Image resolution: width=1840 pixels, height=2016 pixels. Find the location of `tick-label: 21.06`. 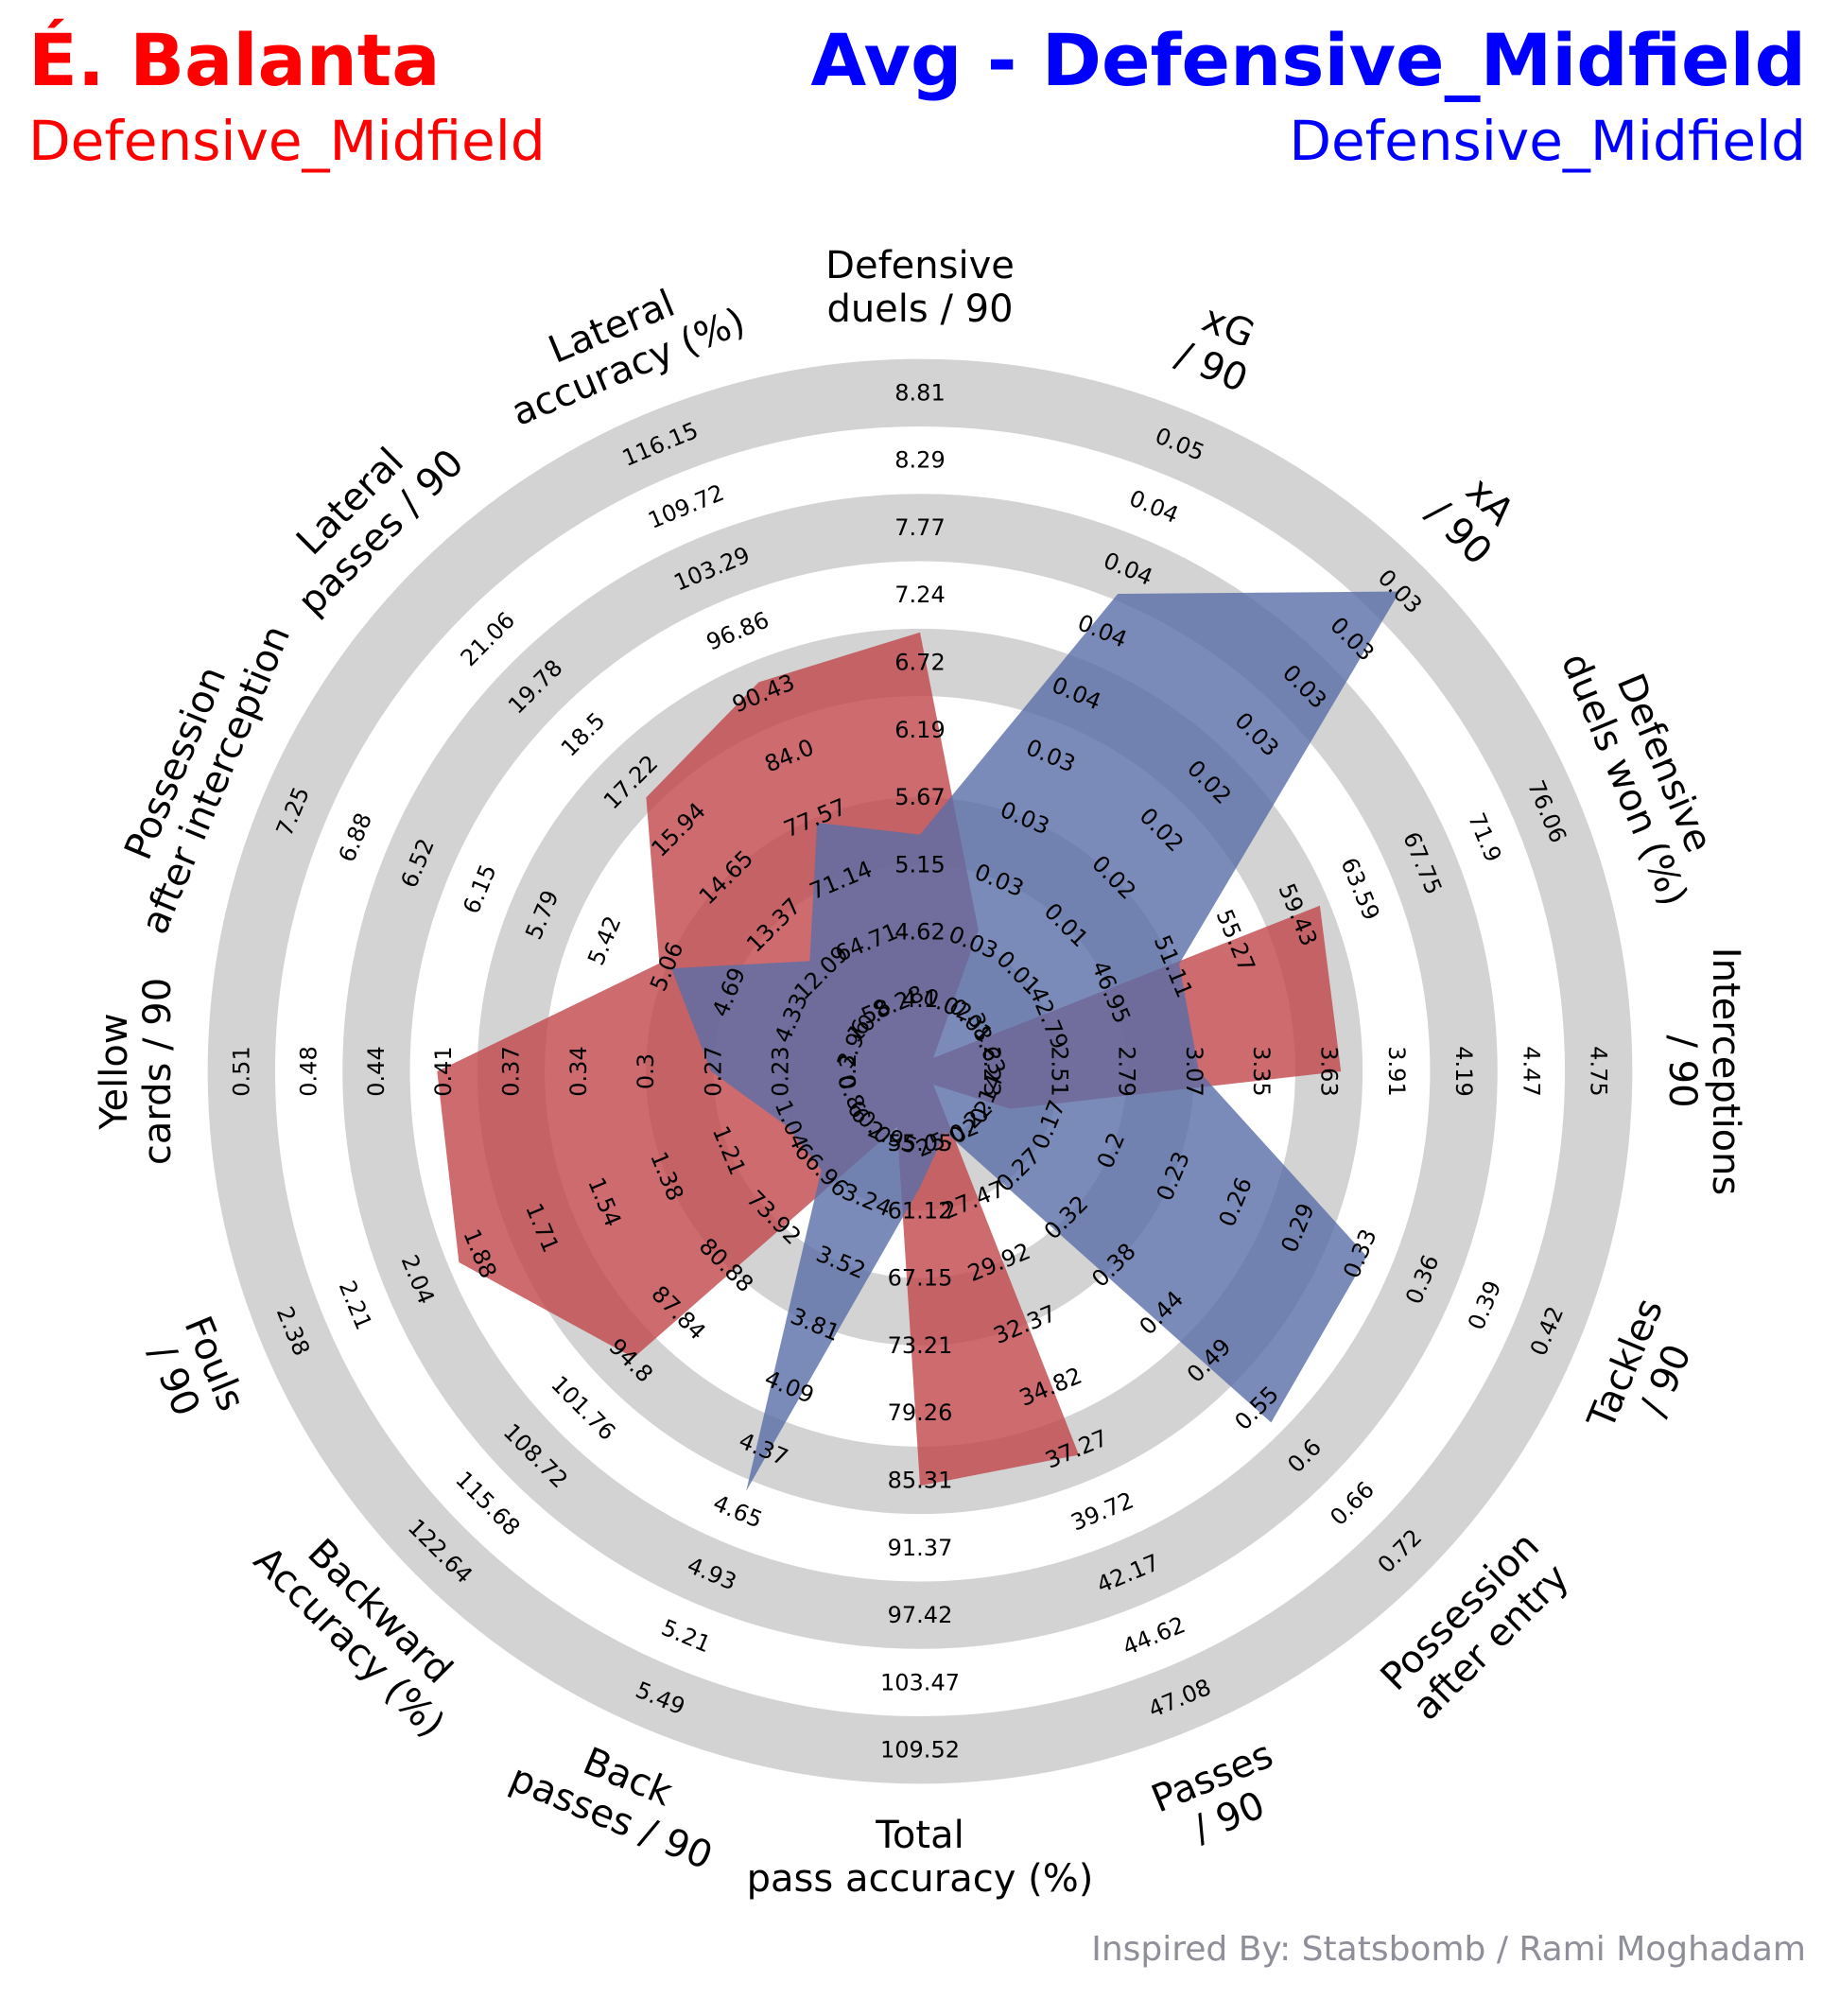

tick-label: 21.06 is located at coordinates (488, 639).